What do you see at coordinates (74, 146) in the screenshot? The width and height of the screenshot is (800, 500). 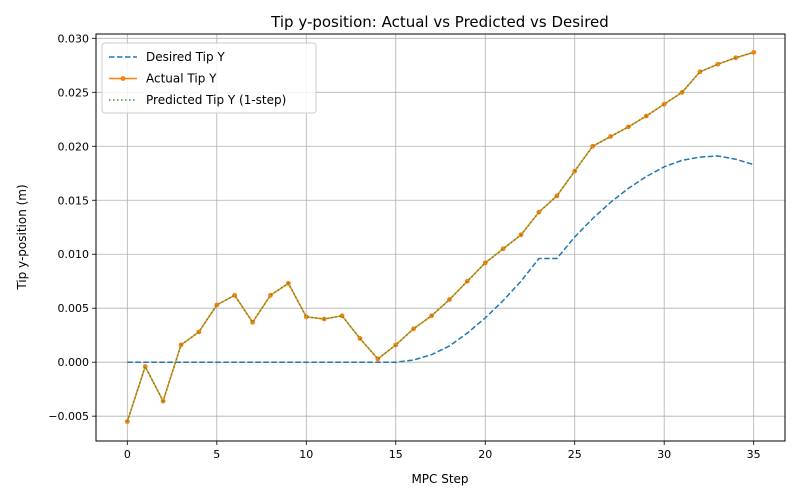 I see `y-tick-label: 0.020` at bounding box center [74, 146].